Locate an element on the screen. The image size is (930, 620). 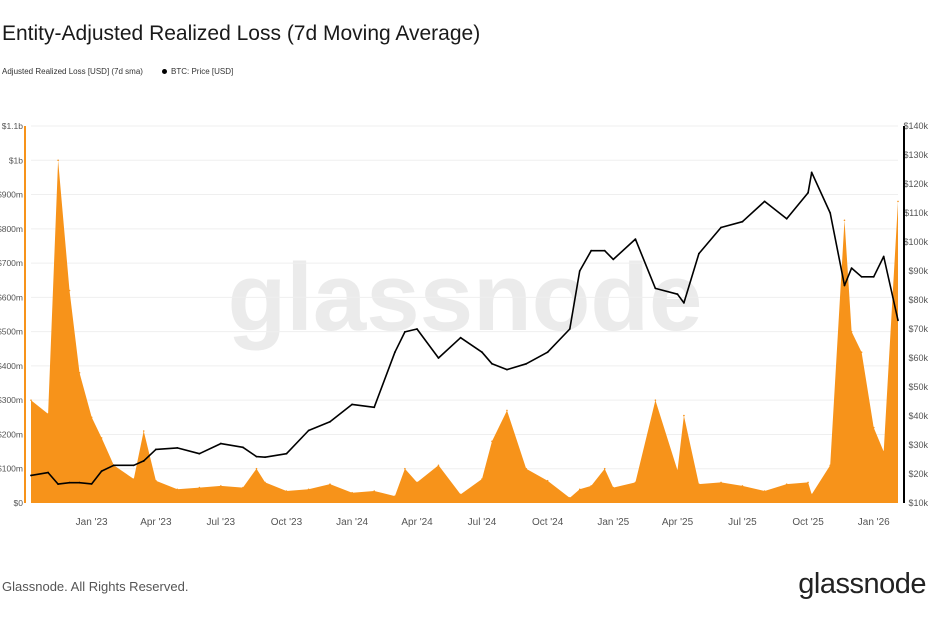
y-right-tick-label: $70k is located at coordinates (918, 329).